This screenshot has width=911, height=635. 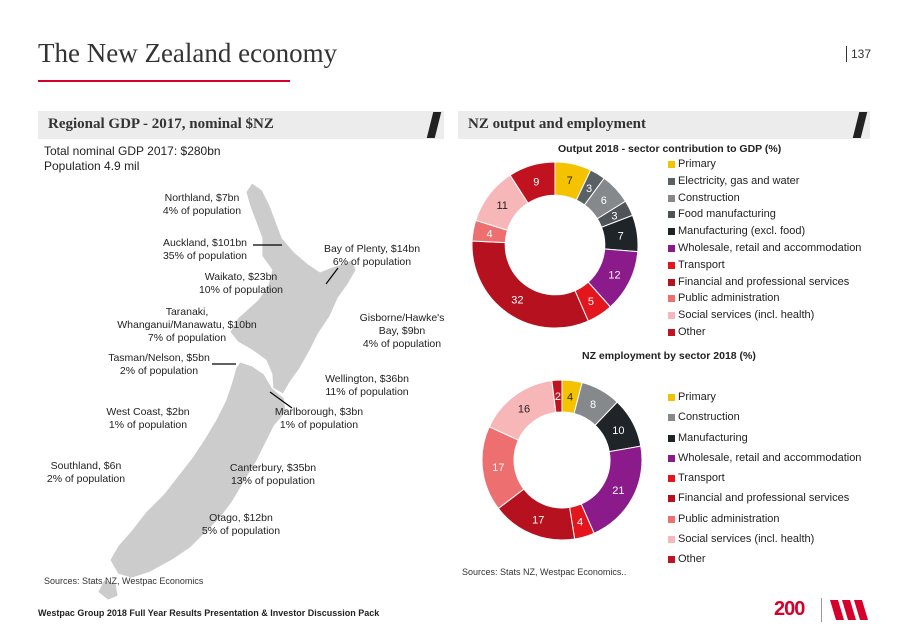 What do you see at coordinates (669, 356) in the screenshot?
I see `employment-chart-title: NZ employment by sector 2018 (%)` at bounding box center [669, 356].